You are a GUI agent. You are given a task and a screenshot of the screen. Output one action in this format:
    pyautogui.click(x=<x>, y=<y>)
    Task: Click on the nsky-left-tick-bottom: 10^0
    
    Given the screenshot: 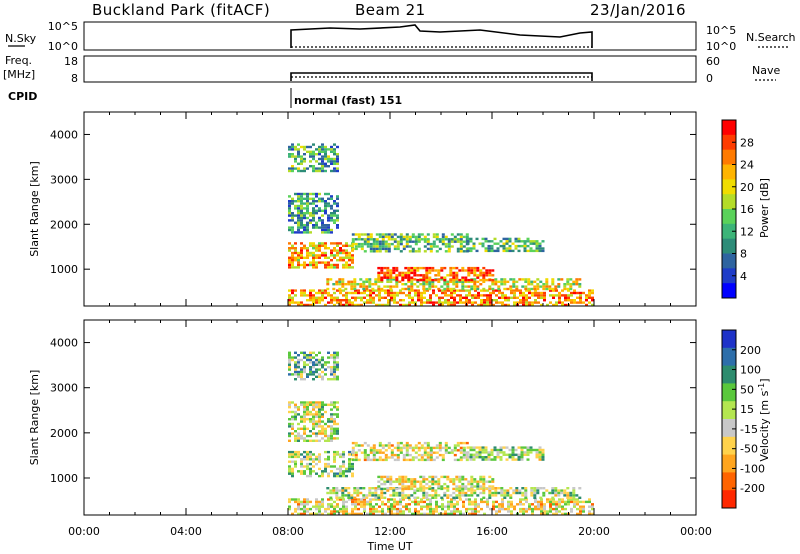 What is the action you would take?
    pyautogui.click(x=63, y=46)
    